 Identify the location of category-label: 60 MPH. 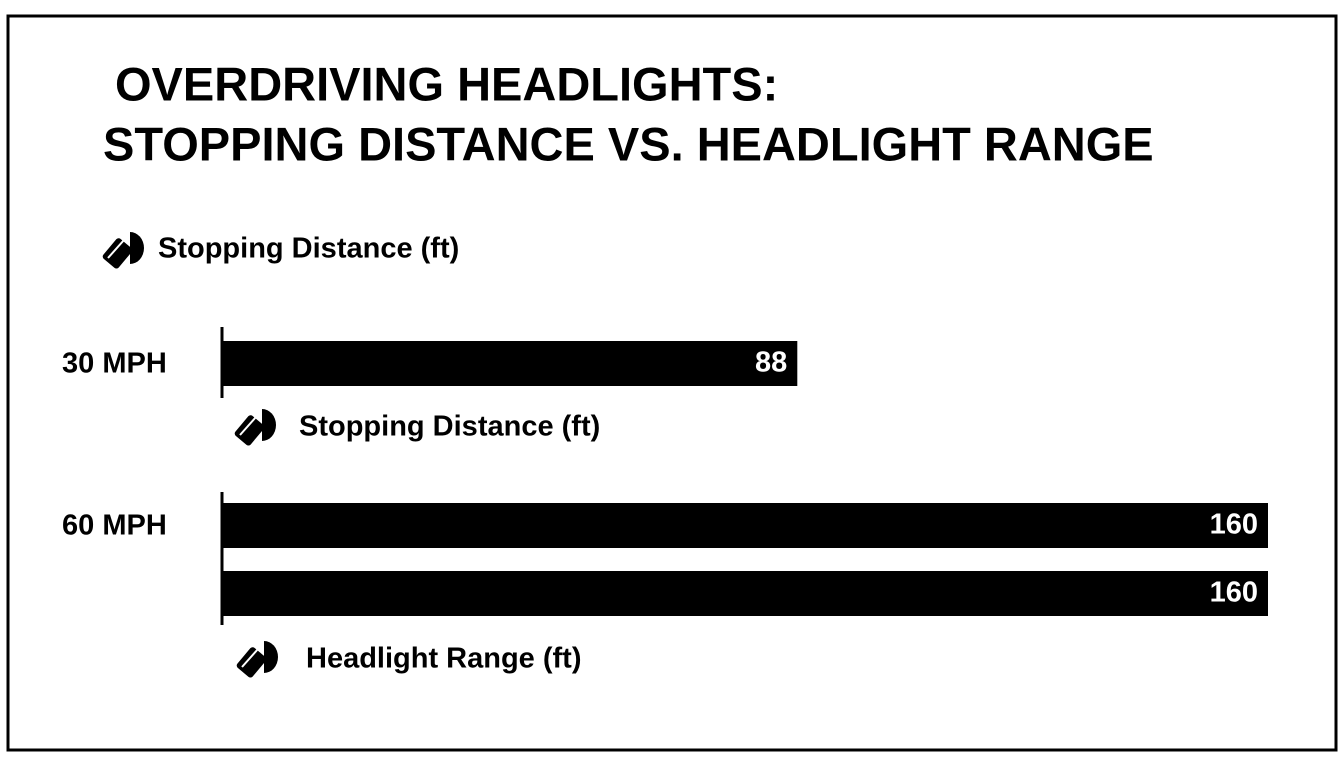
(114, 526).